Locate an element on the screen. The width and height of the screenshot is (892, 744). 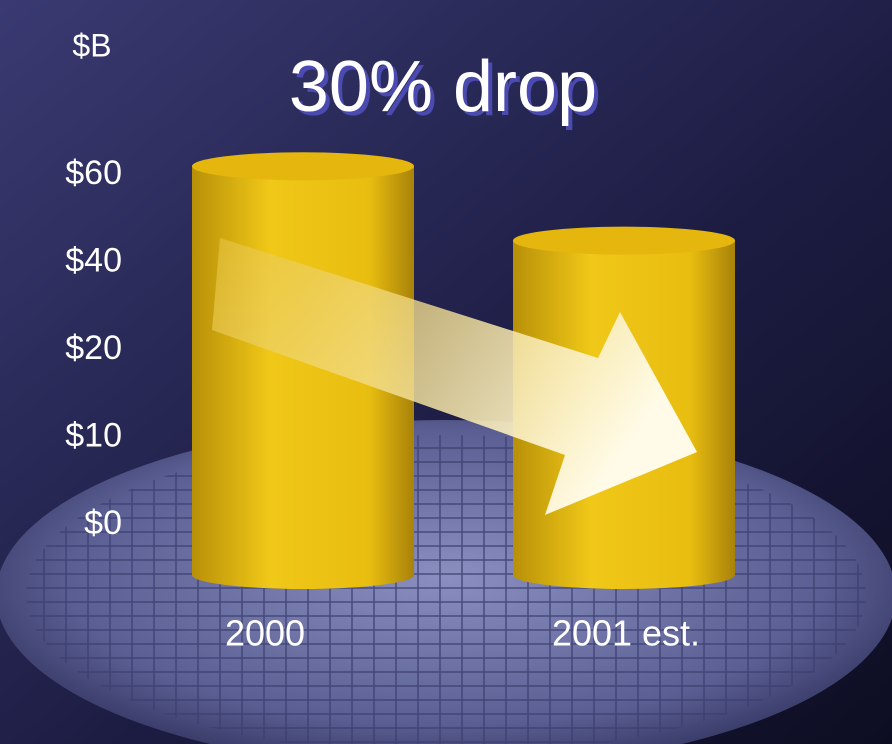
y-tick-label: $10 is located at coordinates (93, 435).